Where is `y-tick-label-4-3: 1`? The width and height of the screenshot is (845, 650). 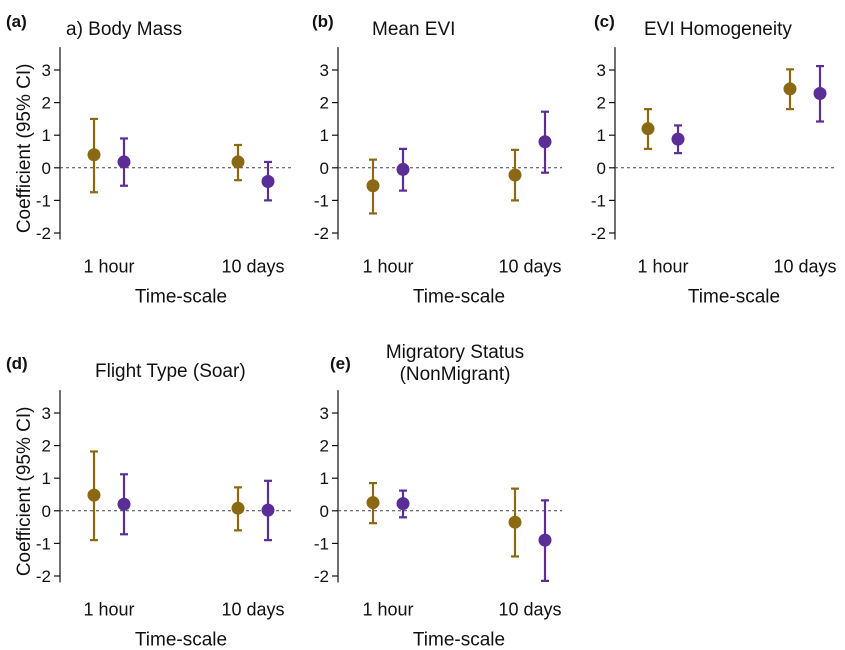 y-tick-label-4-3: 1 is located at coordinates (46, 478).